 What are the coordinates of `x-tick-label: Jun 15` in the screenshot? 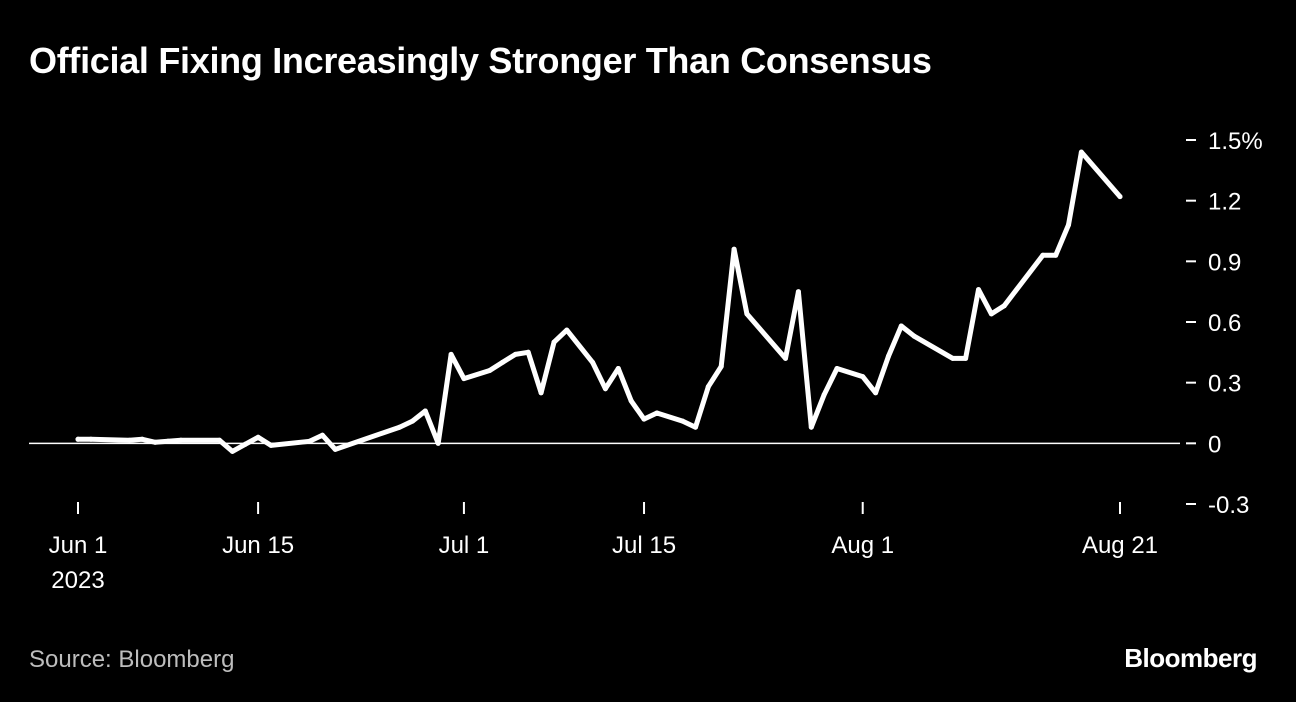 It's located at (258, 545).